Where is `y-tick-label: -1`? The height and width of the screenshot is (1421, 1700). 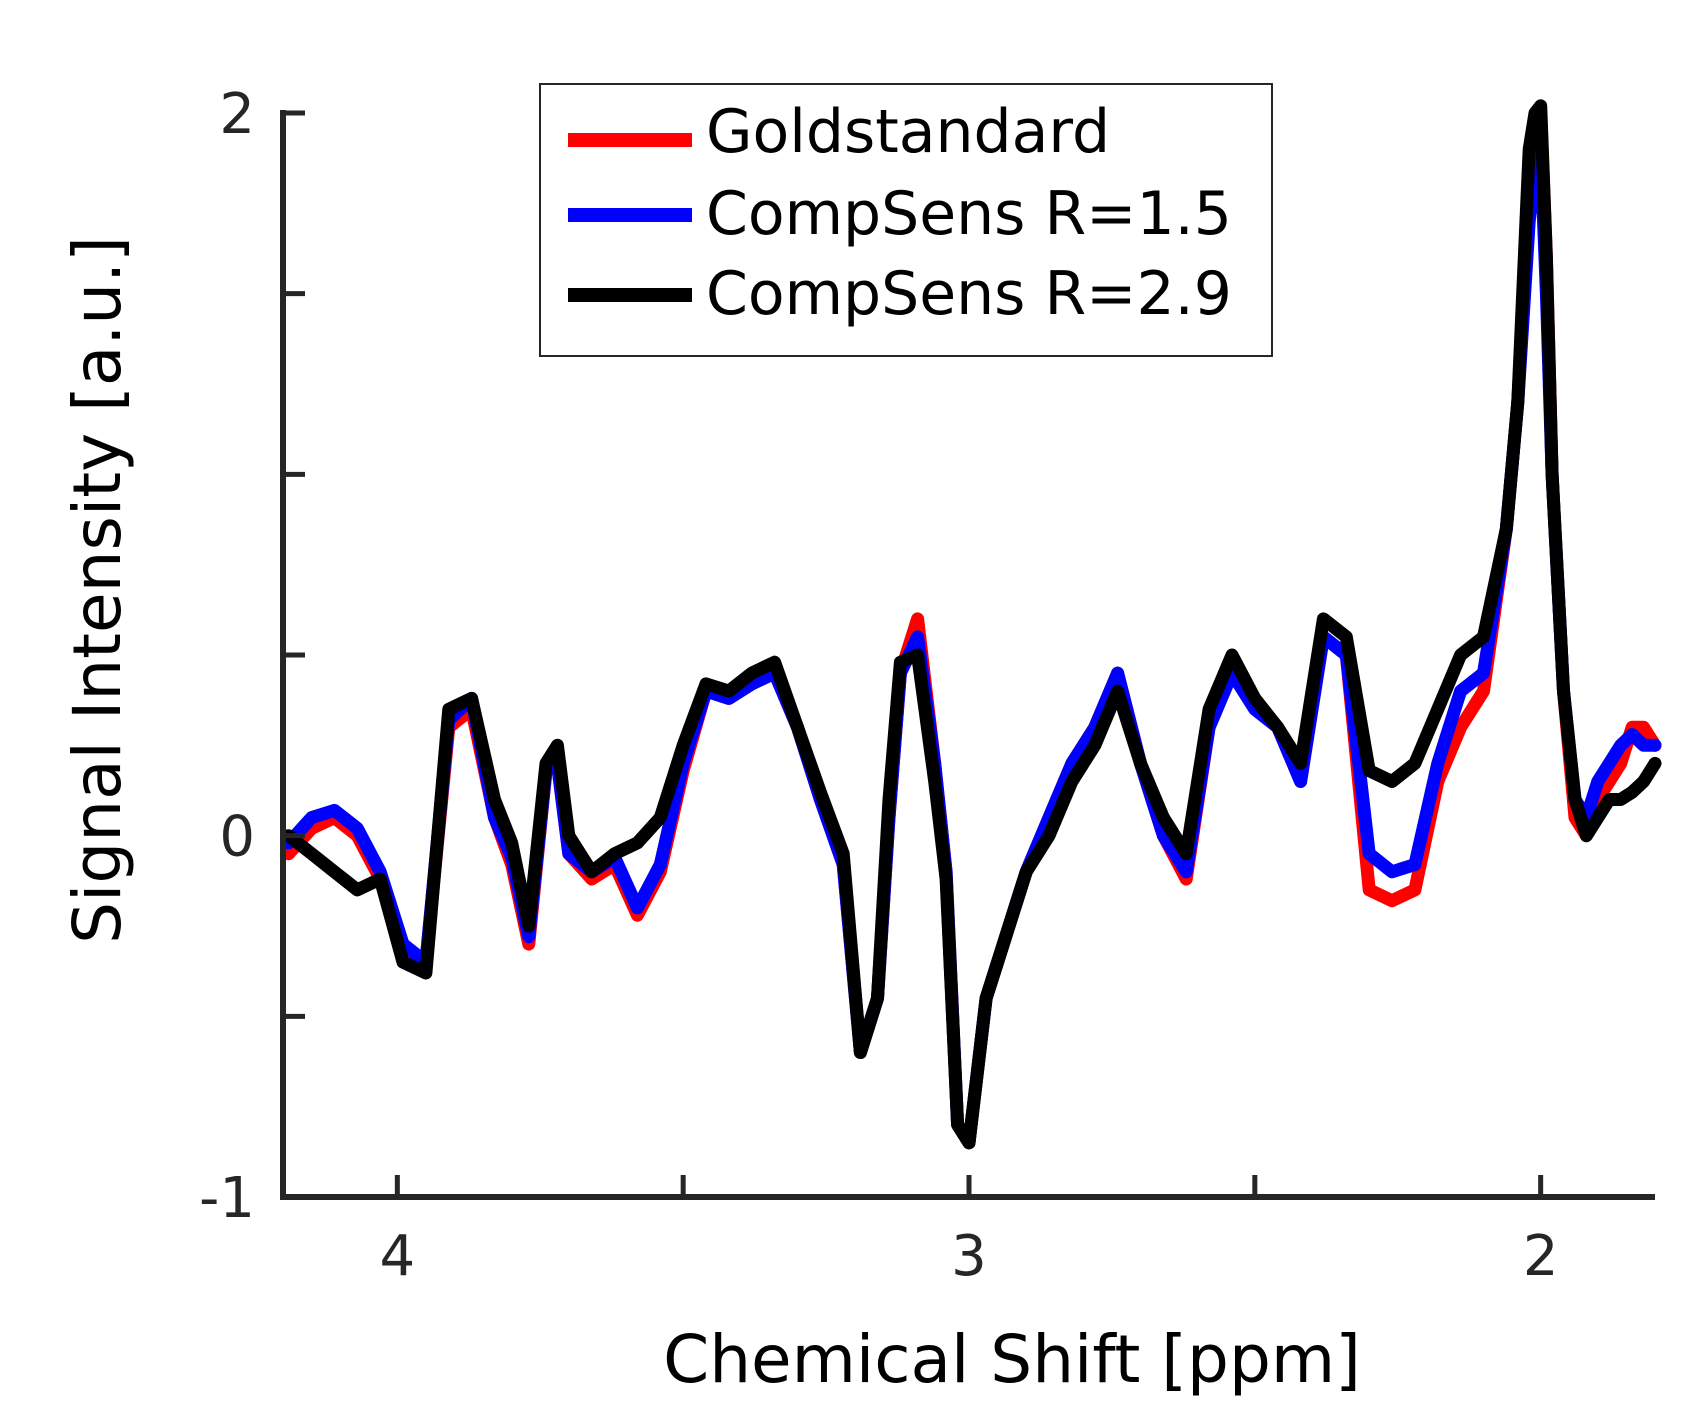
y-tick-label: -1 is located at coordinates (227, 1198).